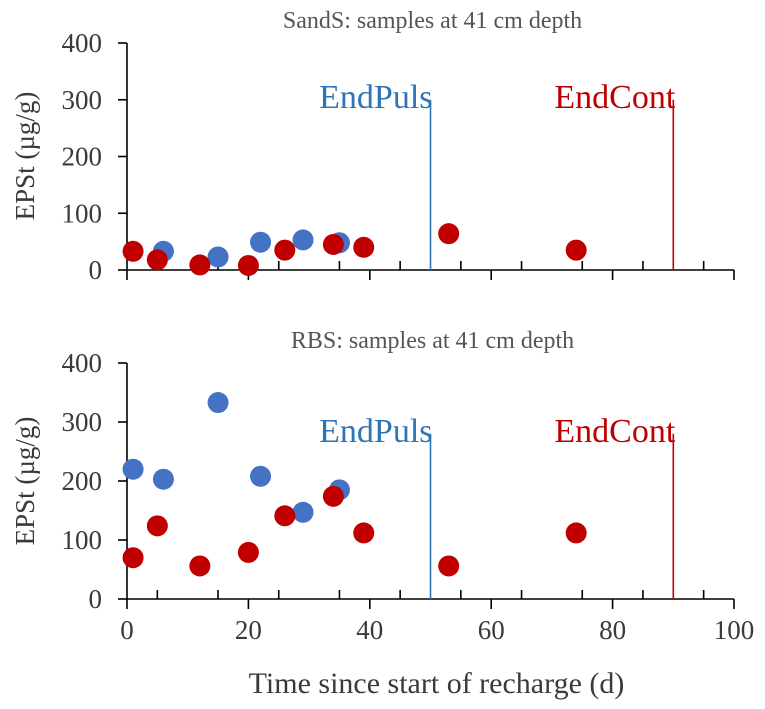 Image resolution: width=765 pixels, height=709 pixels. Describe the element at coordinates (734, 630) in the screenshot. I see `panel2-x-tick-label: 100` at that location.